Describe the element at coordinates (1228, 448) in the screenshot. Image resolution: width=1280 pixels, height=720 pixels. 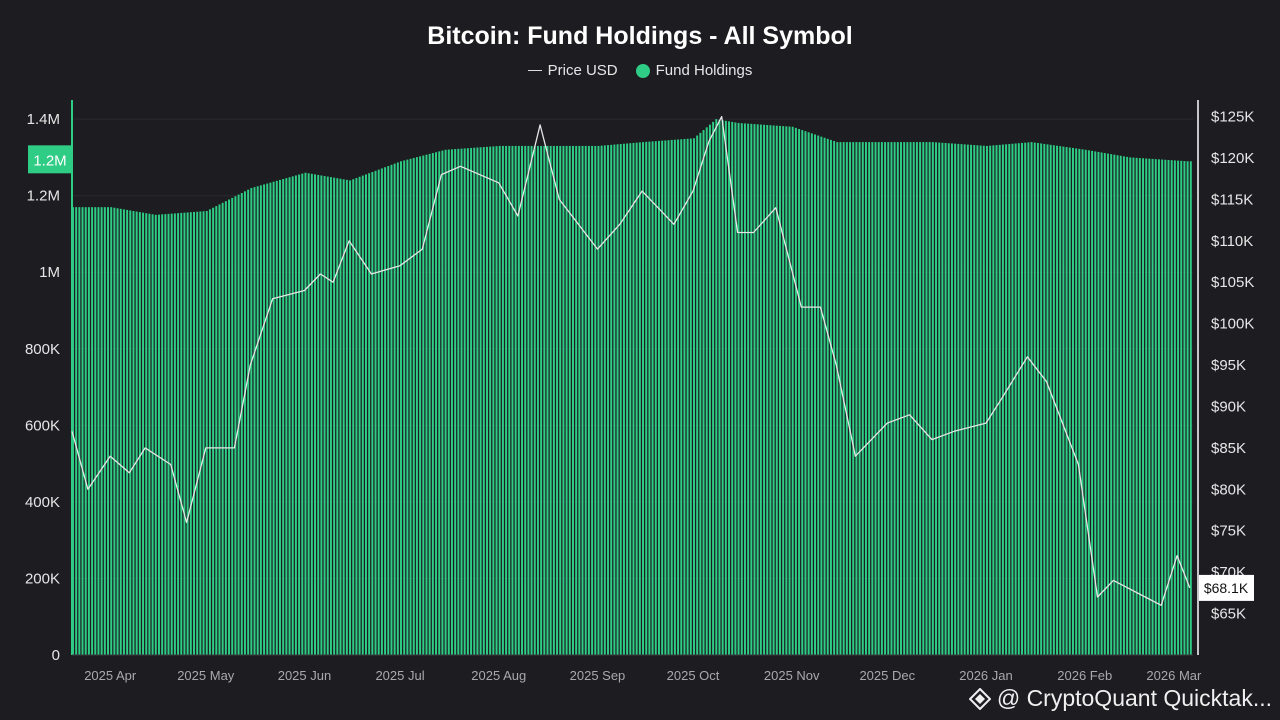
I see `right-tick-label: $85K` at that location.